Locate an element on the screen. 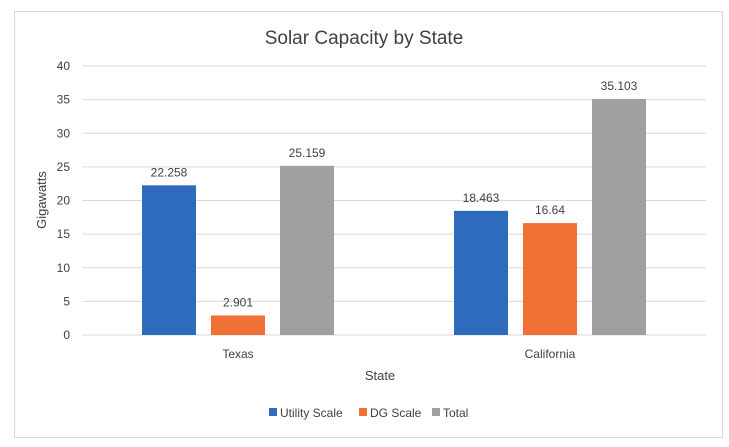 The width and height of the screenshot is (729, 447). data-label: 2.901 is located at coordinates (238, 302).